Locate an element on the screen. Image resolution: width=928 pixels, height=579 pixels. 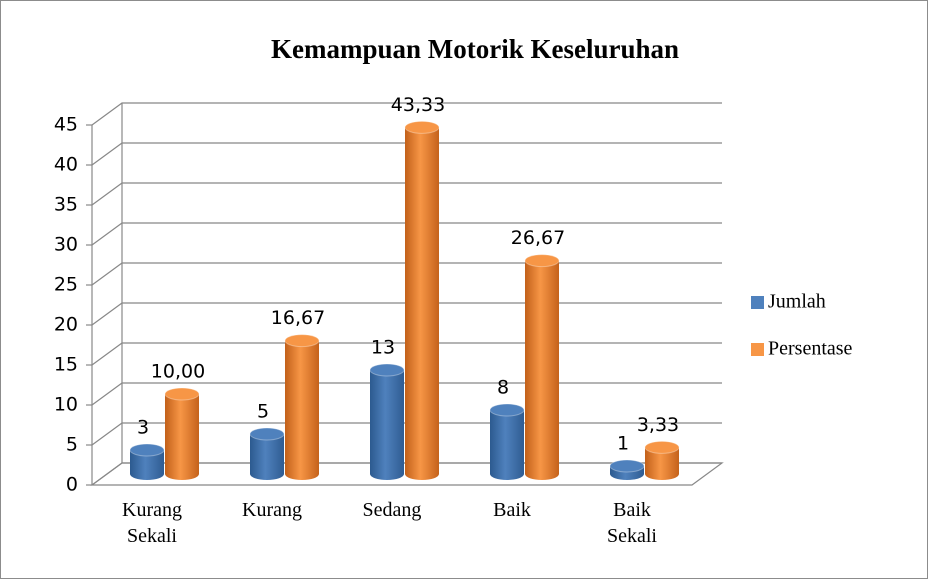
x-tick-label: Baik Sekali is located at coordinates (632, 523).